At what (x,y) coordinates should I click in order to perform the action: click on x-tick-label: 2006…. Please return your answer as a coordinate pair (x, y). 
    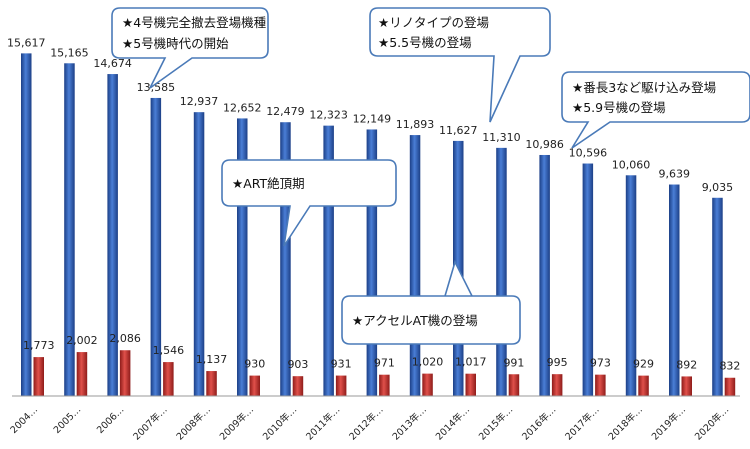
    Looking at the image, I should click on (111, 420).